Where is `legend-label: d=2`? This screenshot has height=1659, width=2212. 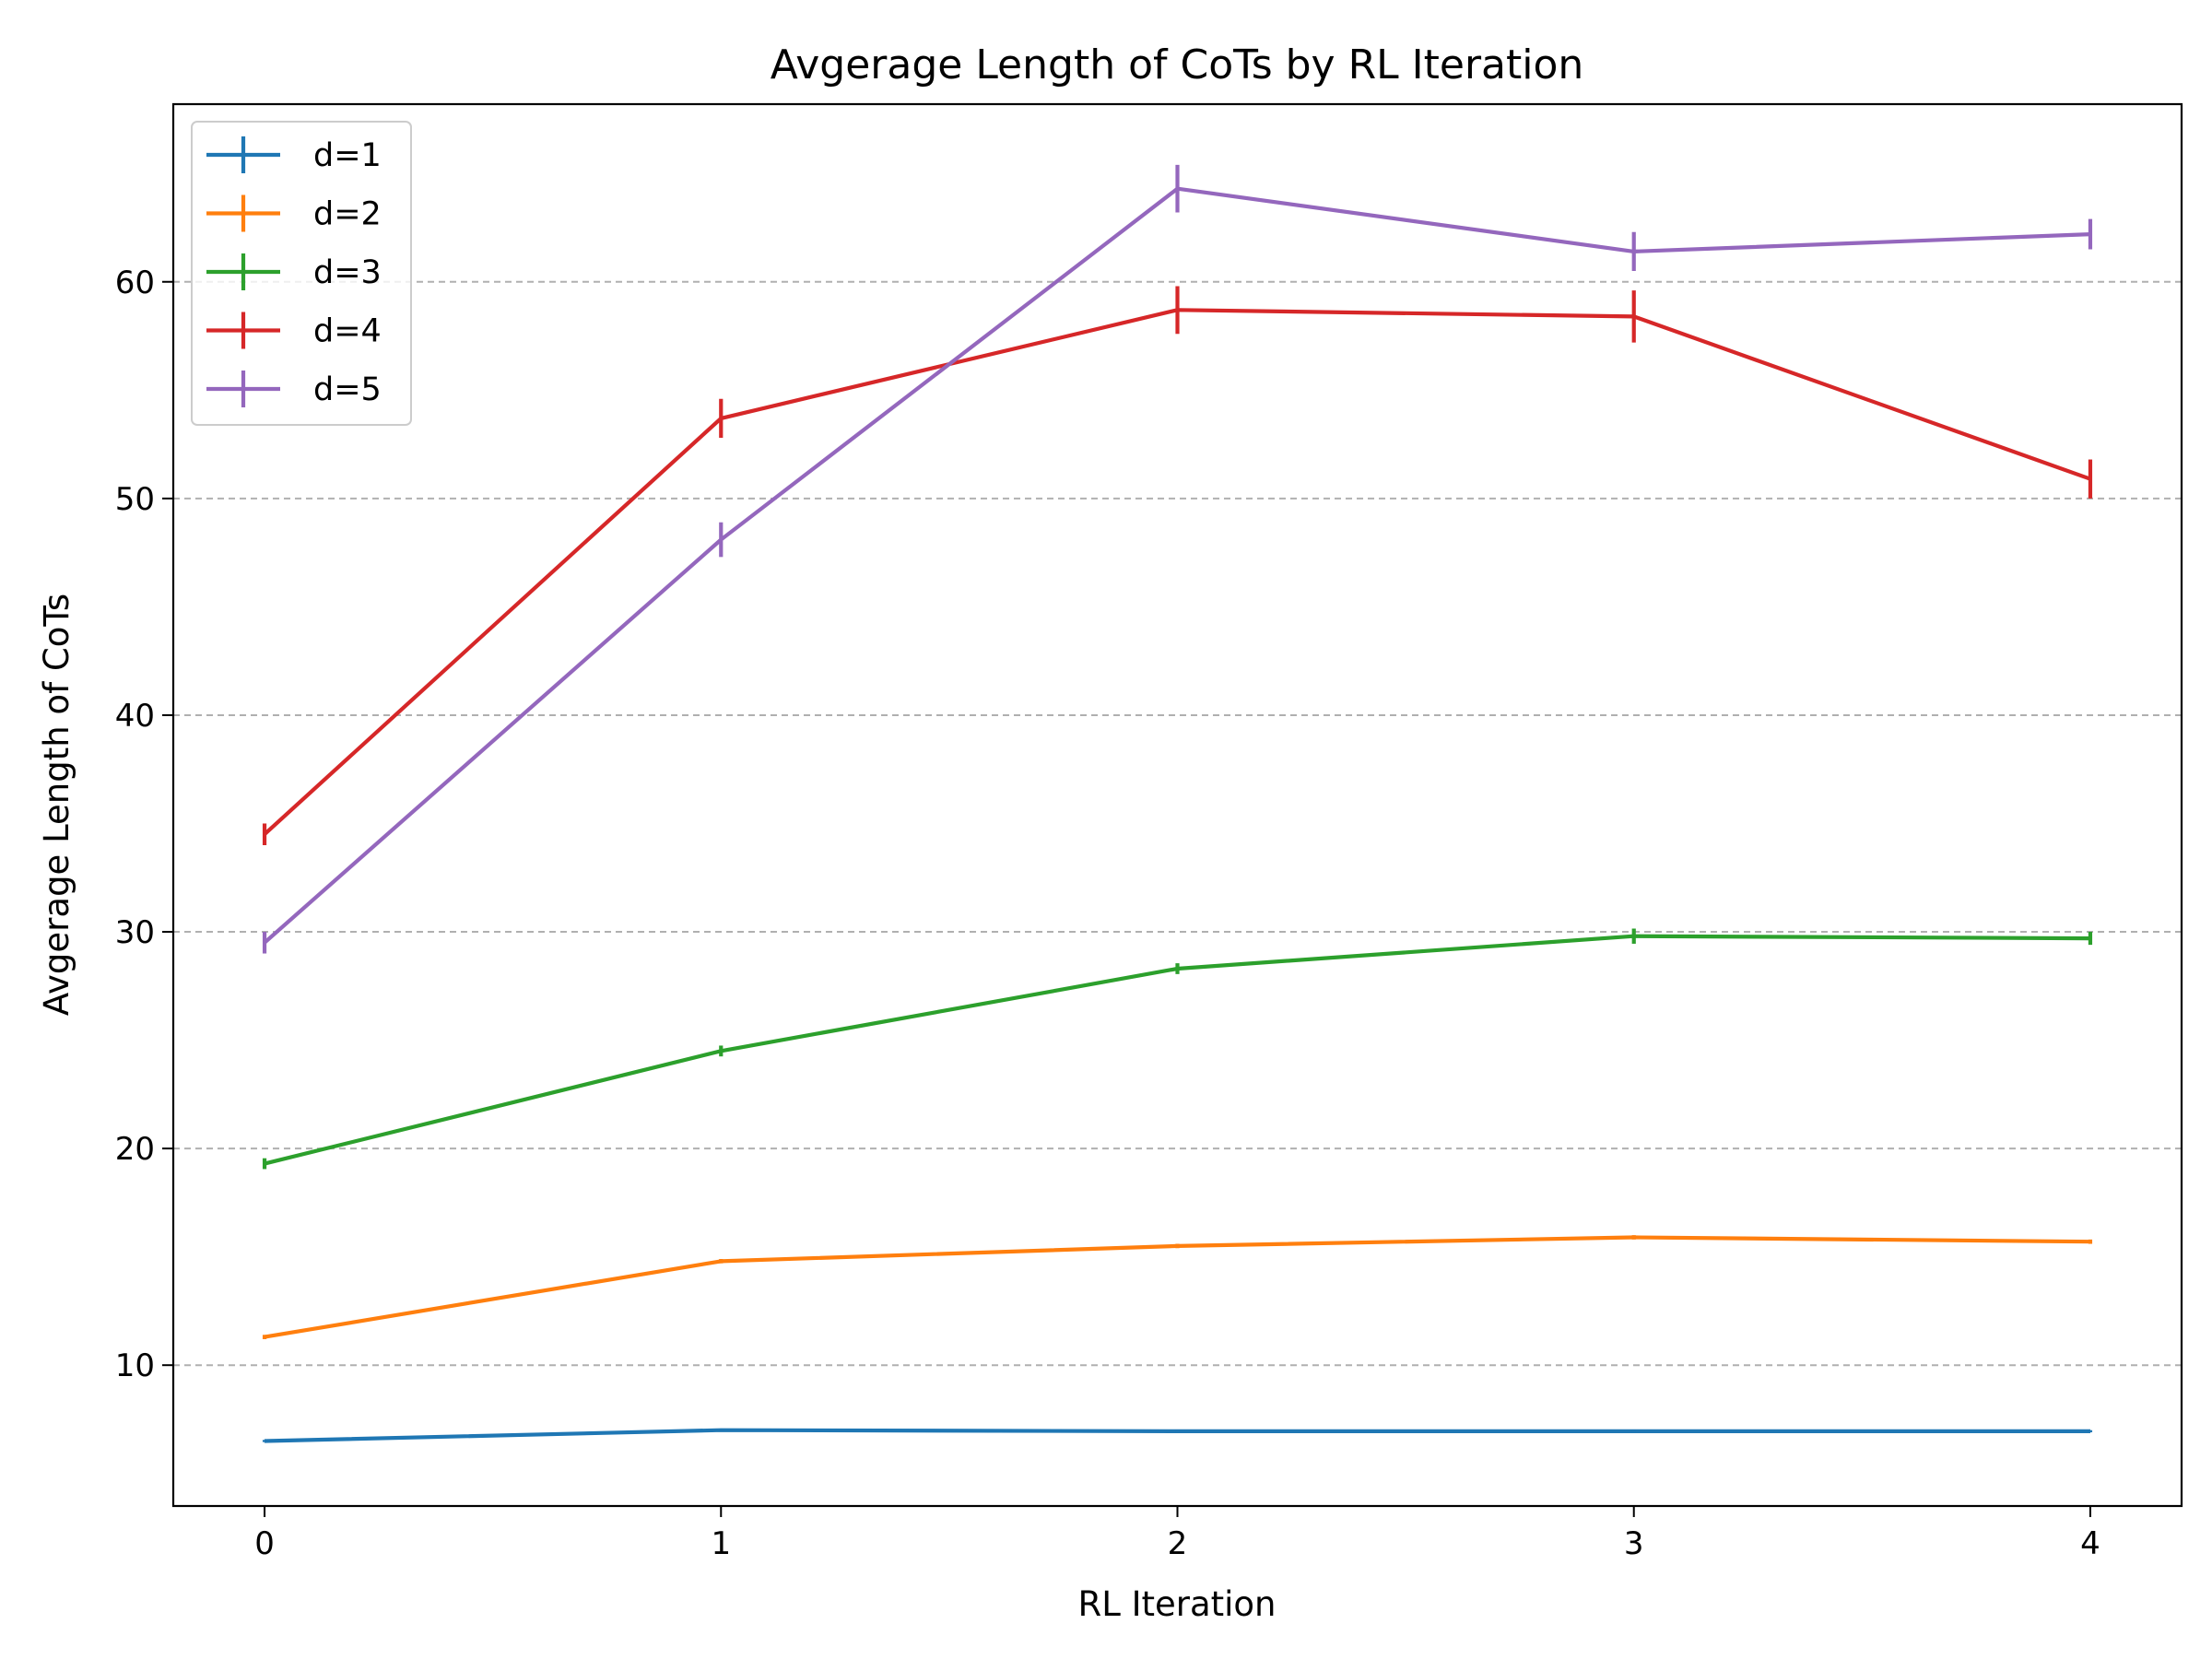
legend-label: d=2 is located at coordinates (347, 214).